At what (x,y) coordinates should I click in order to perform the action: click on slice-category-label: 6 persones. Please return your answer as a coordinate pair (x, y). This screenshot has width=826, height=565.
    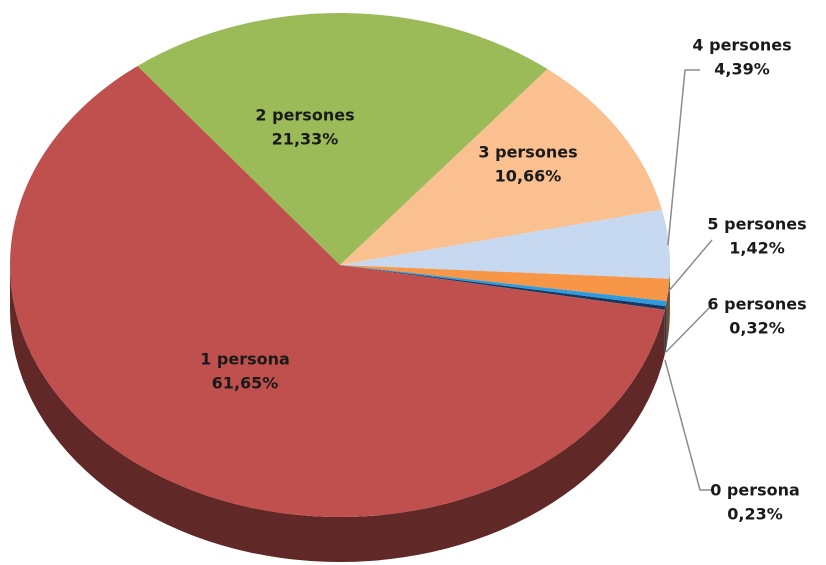
    Looking at the image, I should click on (756, 304).